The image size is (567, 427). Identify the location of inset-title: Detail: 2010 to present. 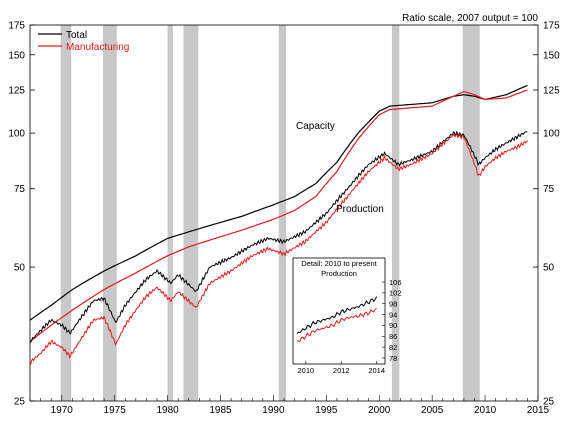
(339, 263).